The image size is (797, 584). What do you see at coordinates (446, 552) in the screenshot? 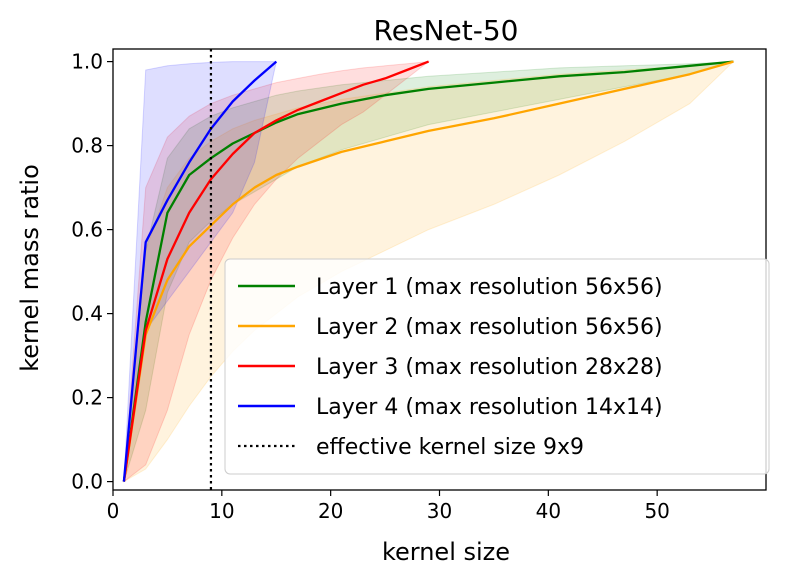
I see `x-axis-label: kernel size` at bounding box center [446, 552].